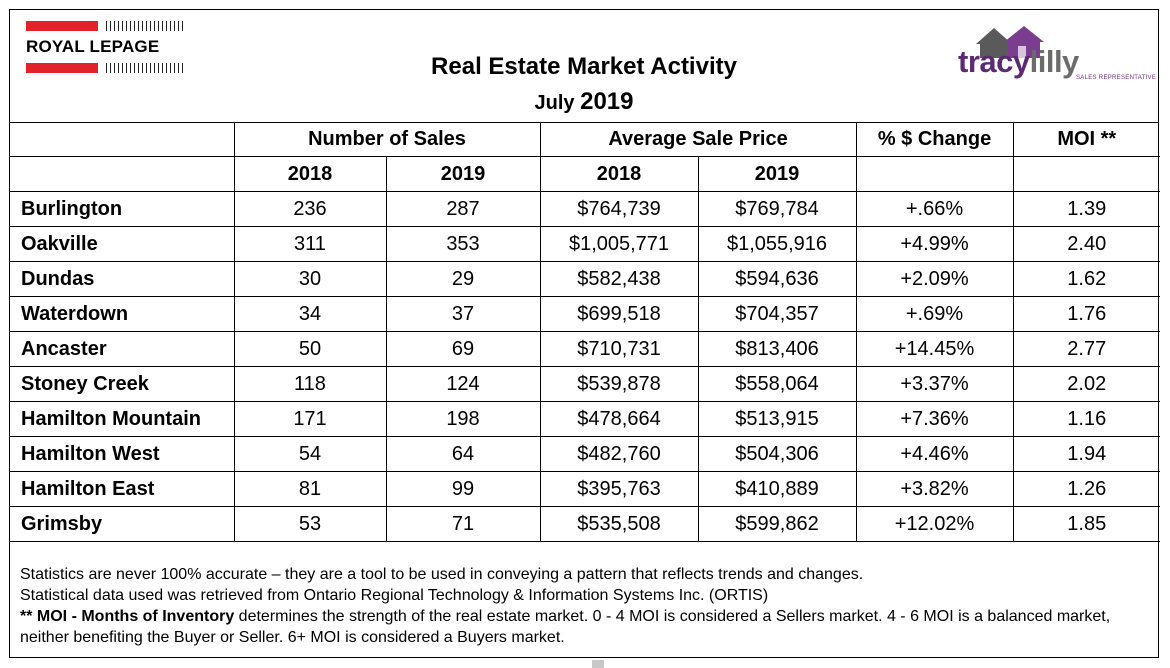 This screenshot has width=1170, height=668. Describe the element at coordinates (619, 314) in the screenshot. I see `cell-price-2018: $699,518` at that location.